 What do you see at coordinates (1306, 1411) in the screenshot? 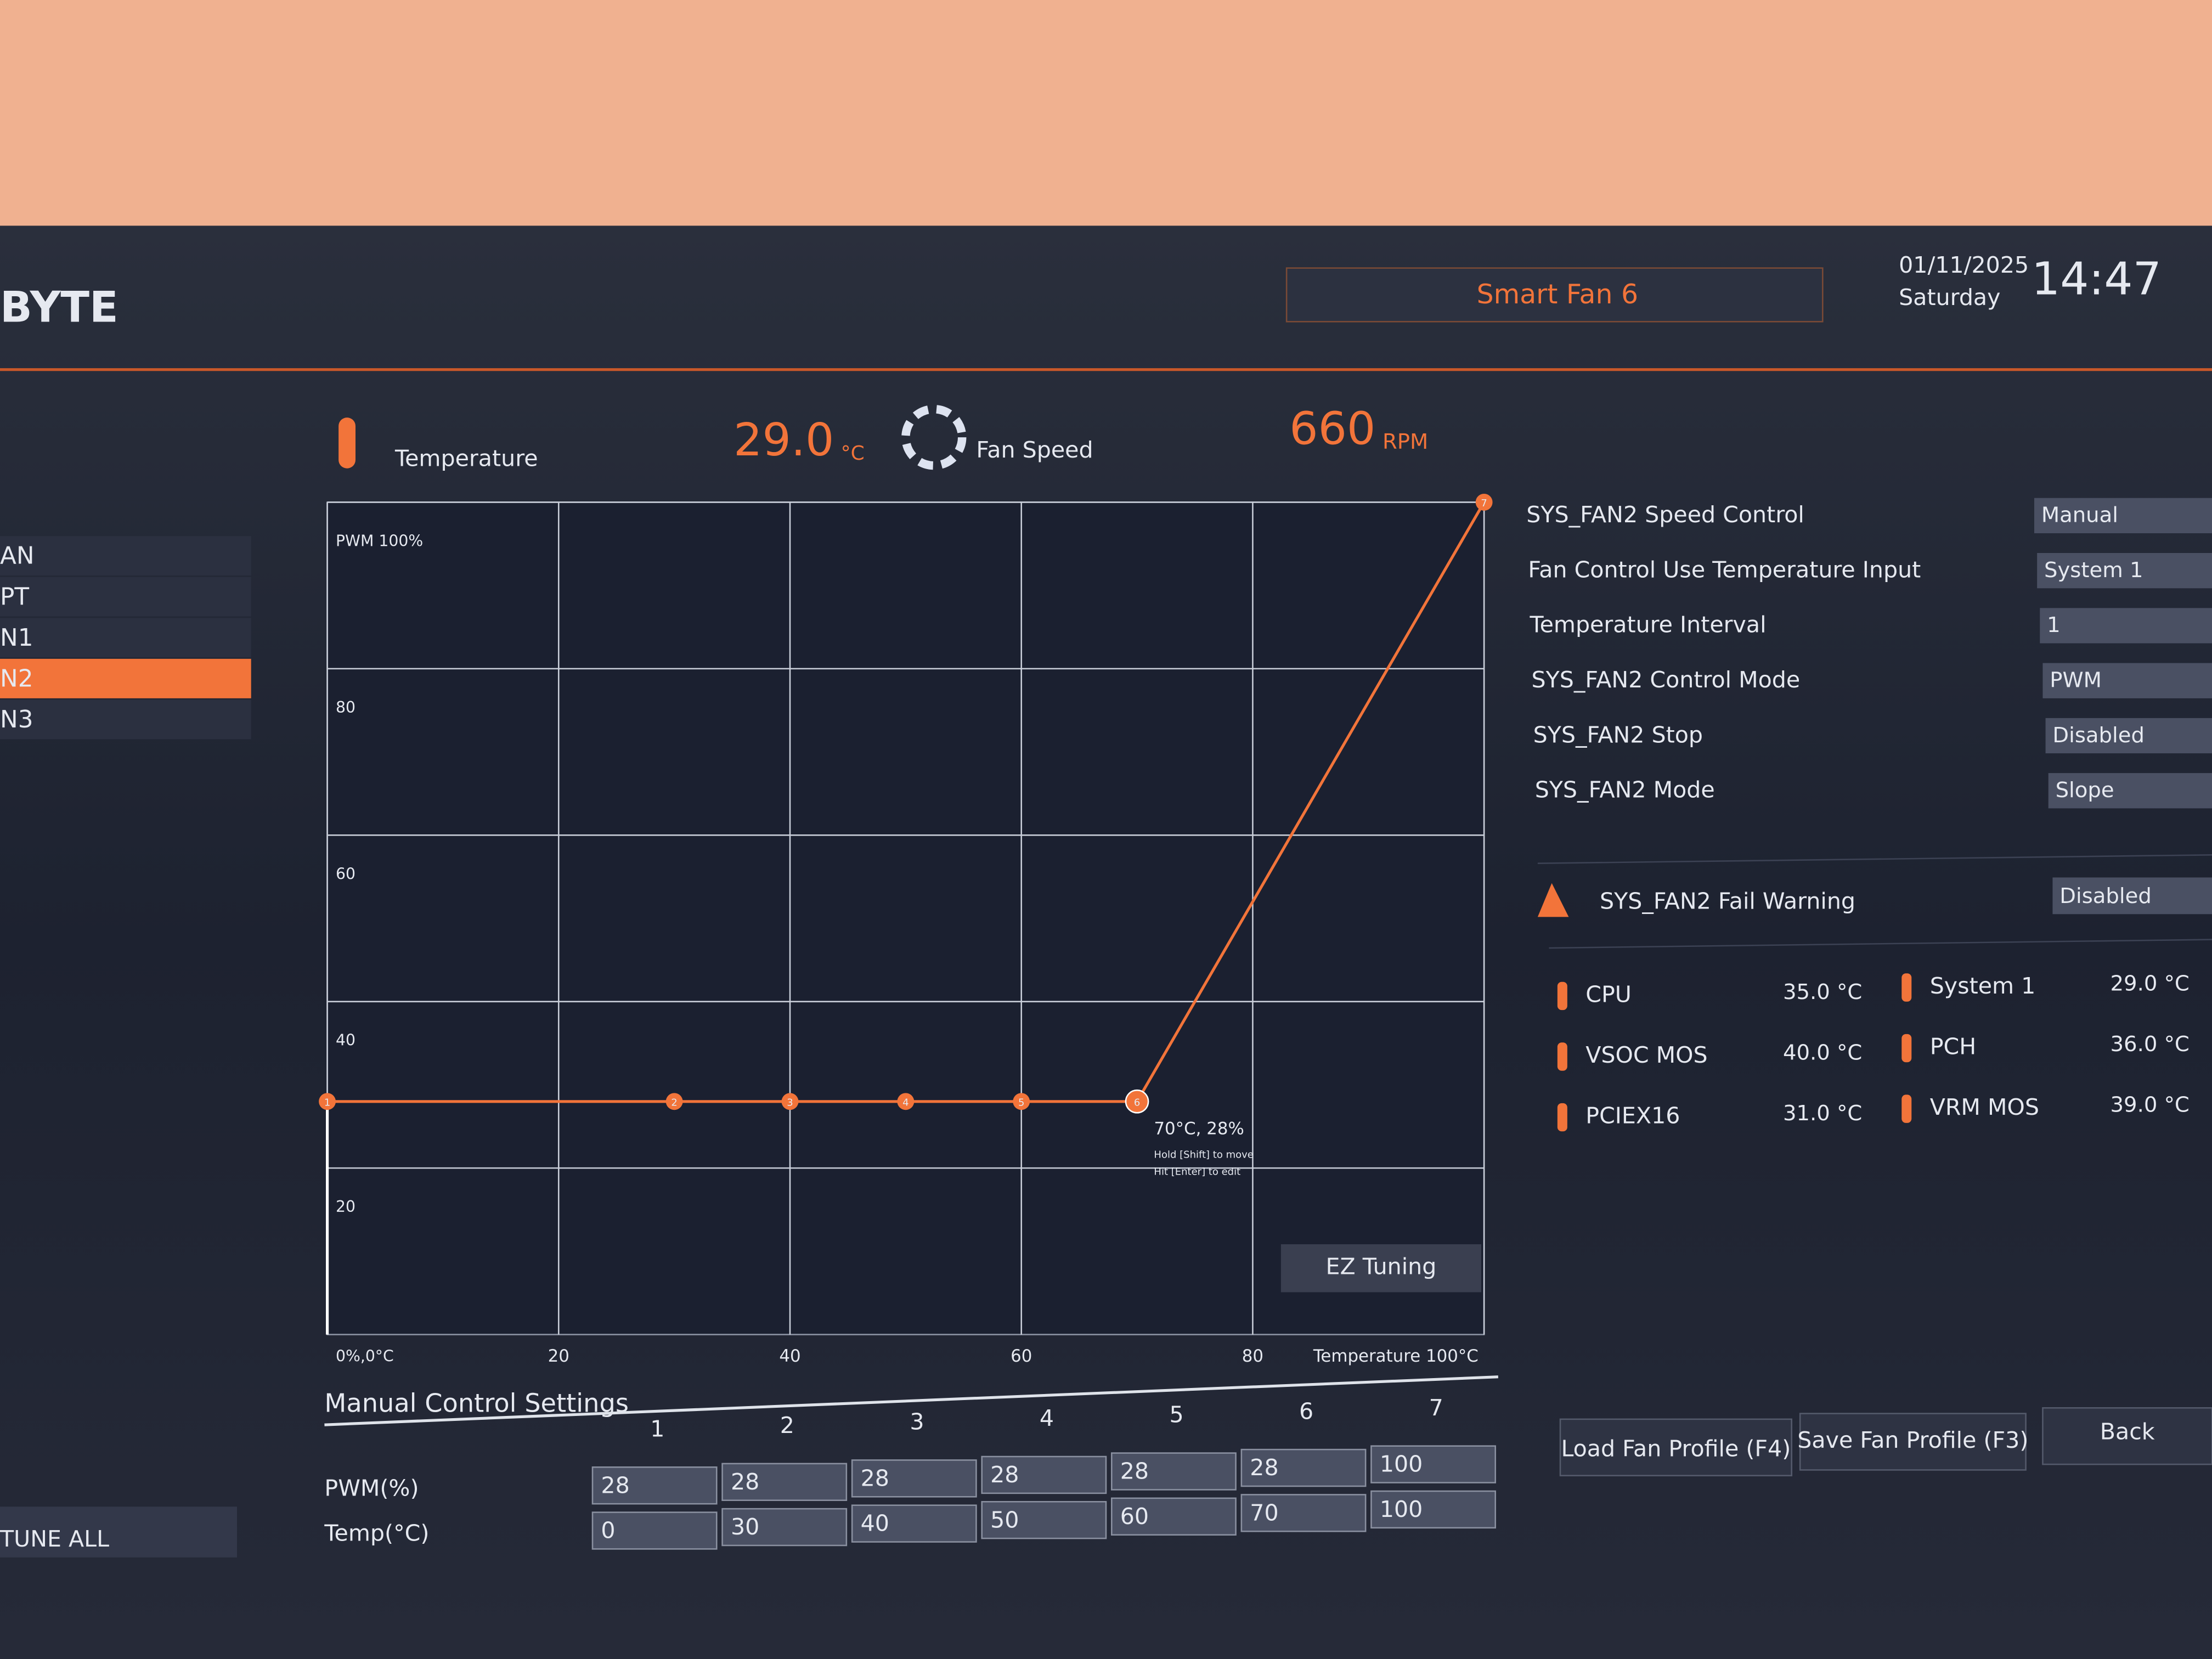
I see `column-header: 6` at bounding box center [1306, 1411].